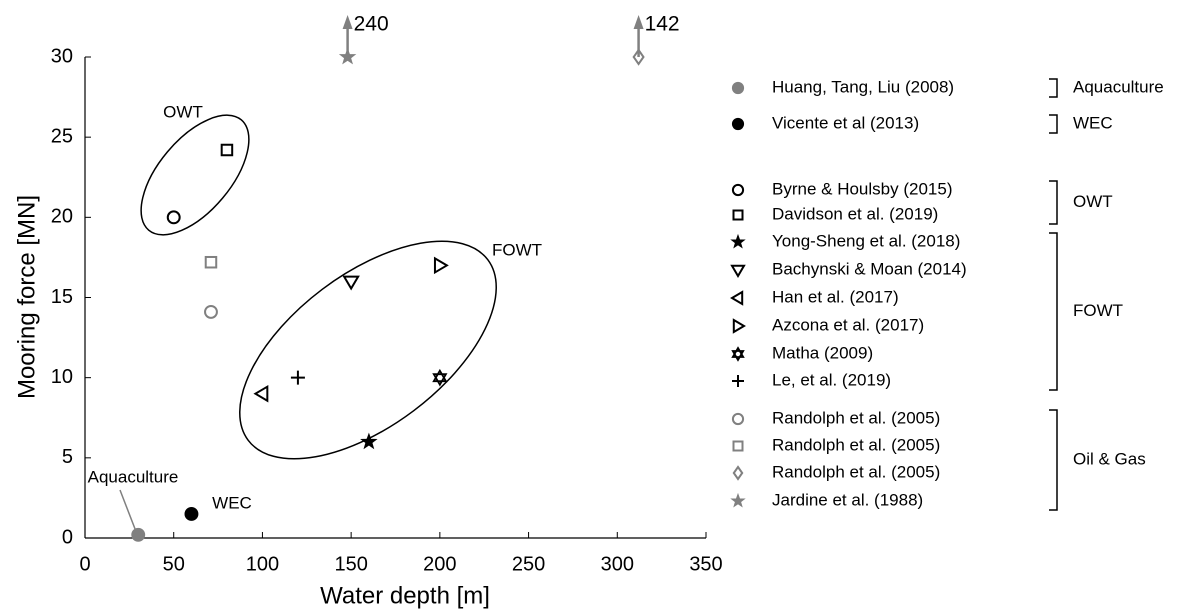 The image size is (1204, 614). I want to click on legend-label: Byrne & Houlsby (2015), so click(862, 188).